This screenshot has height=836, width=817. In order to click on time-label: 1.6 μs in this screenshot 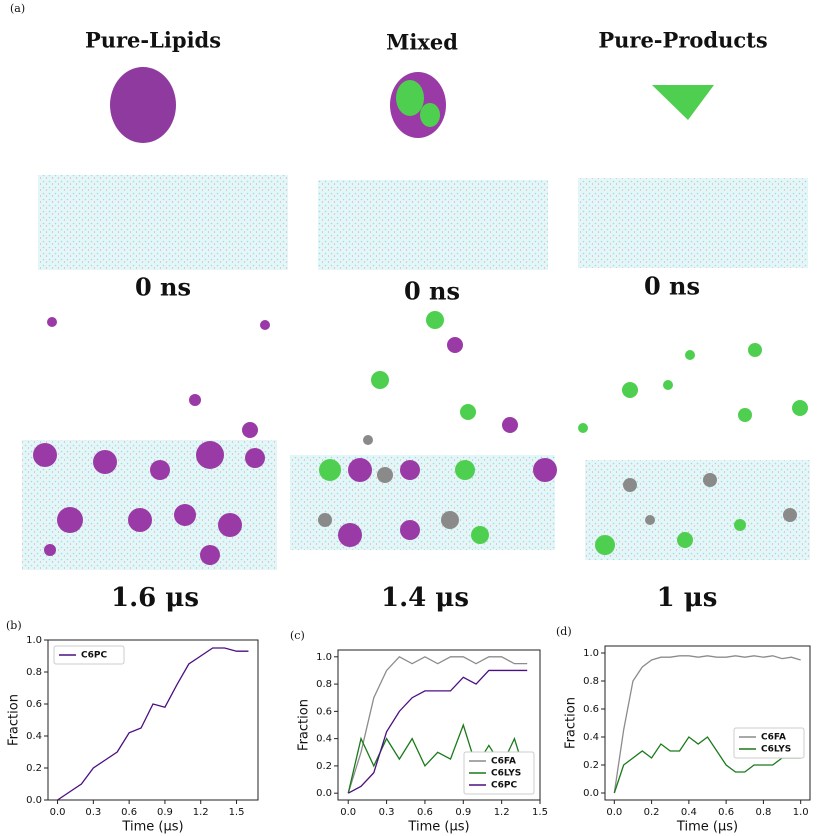, I will do `click(155, 598)`.